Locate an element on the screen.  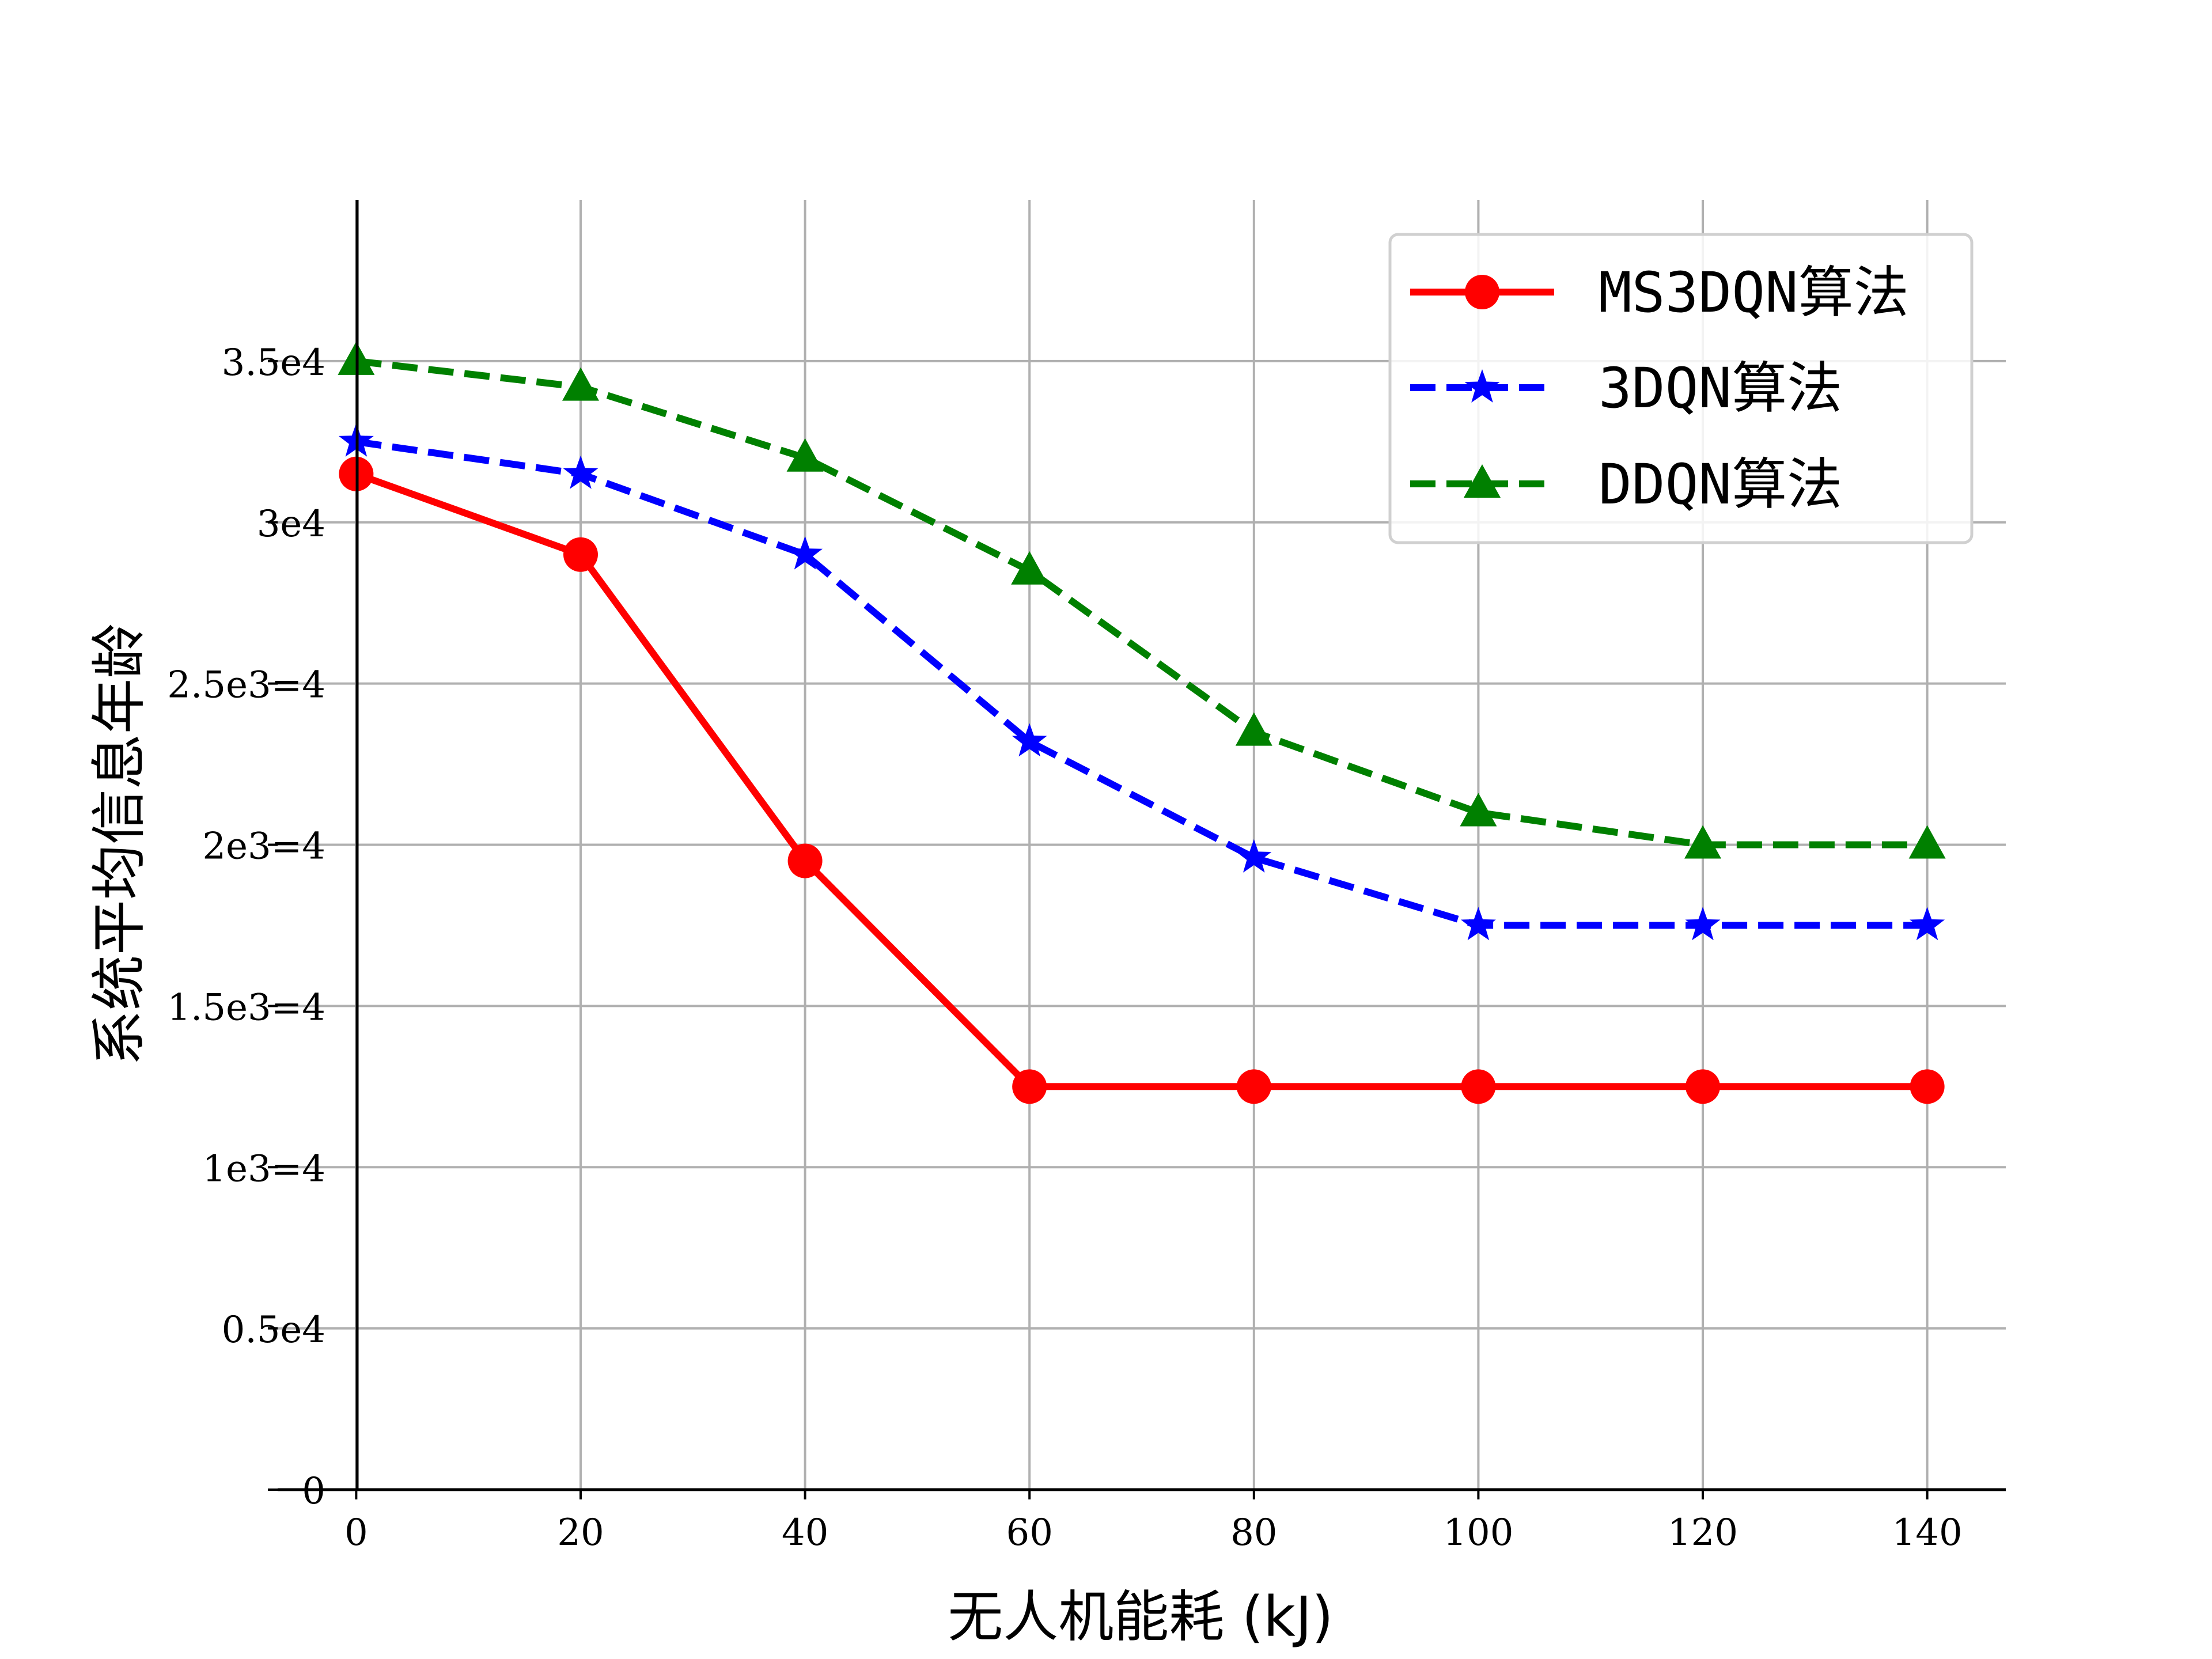
x-axis-title: 无人机能耗 (kJ) is located at coordinates (1140, 1617).